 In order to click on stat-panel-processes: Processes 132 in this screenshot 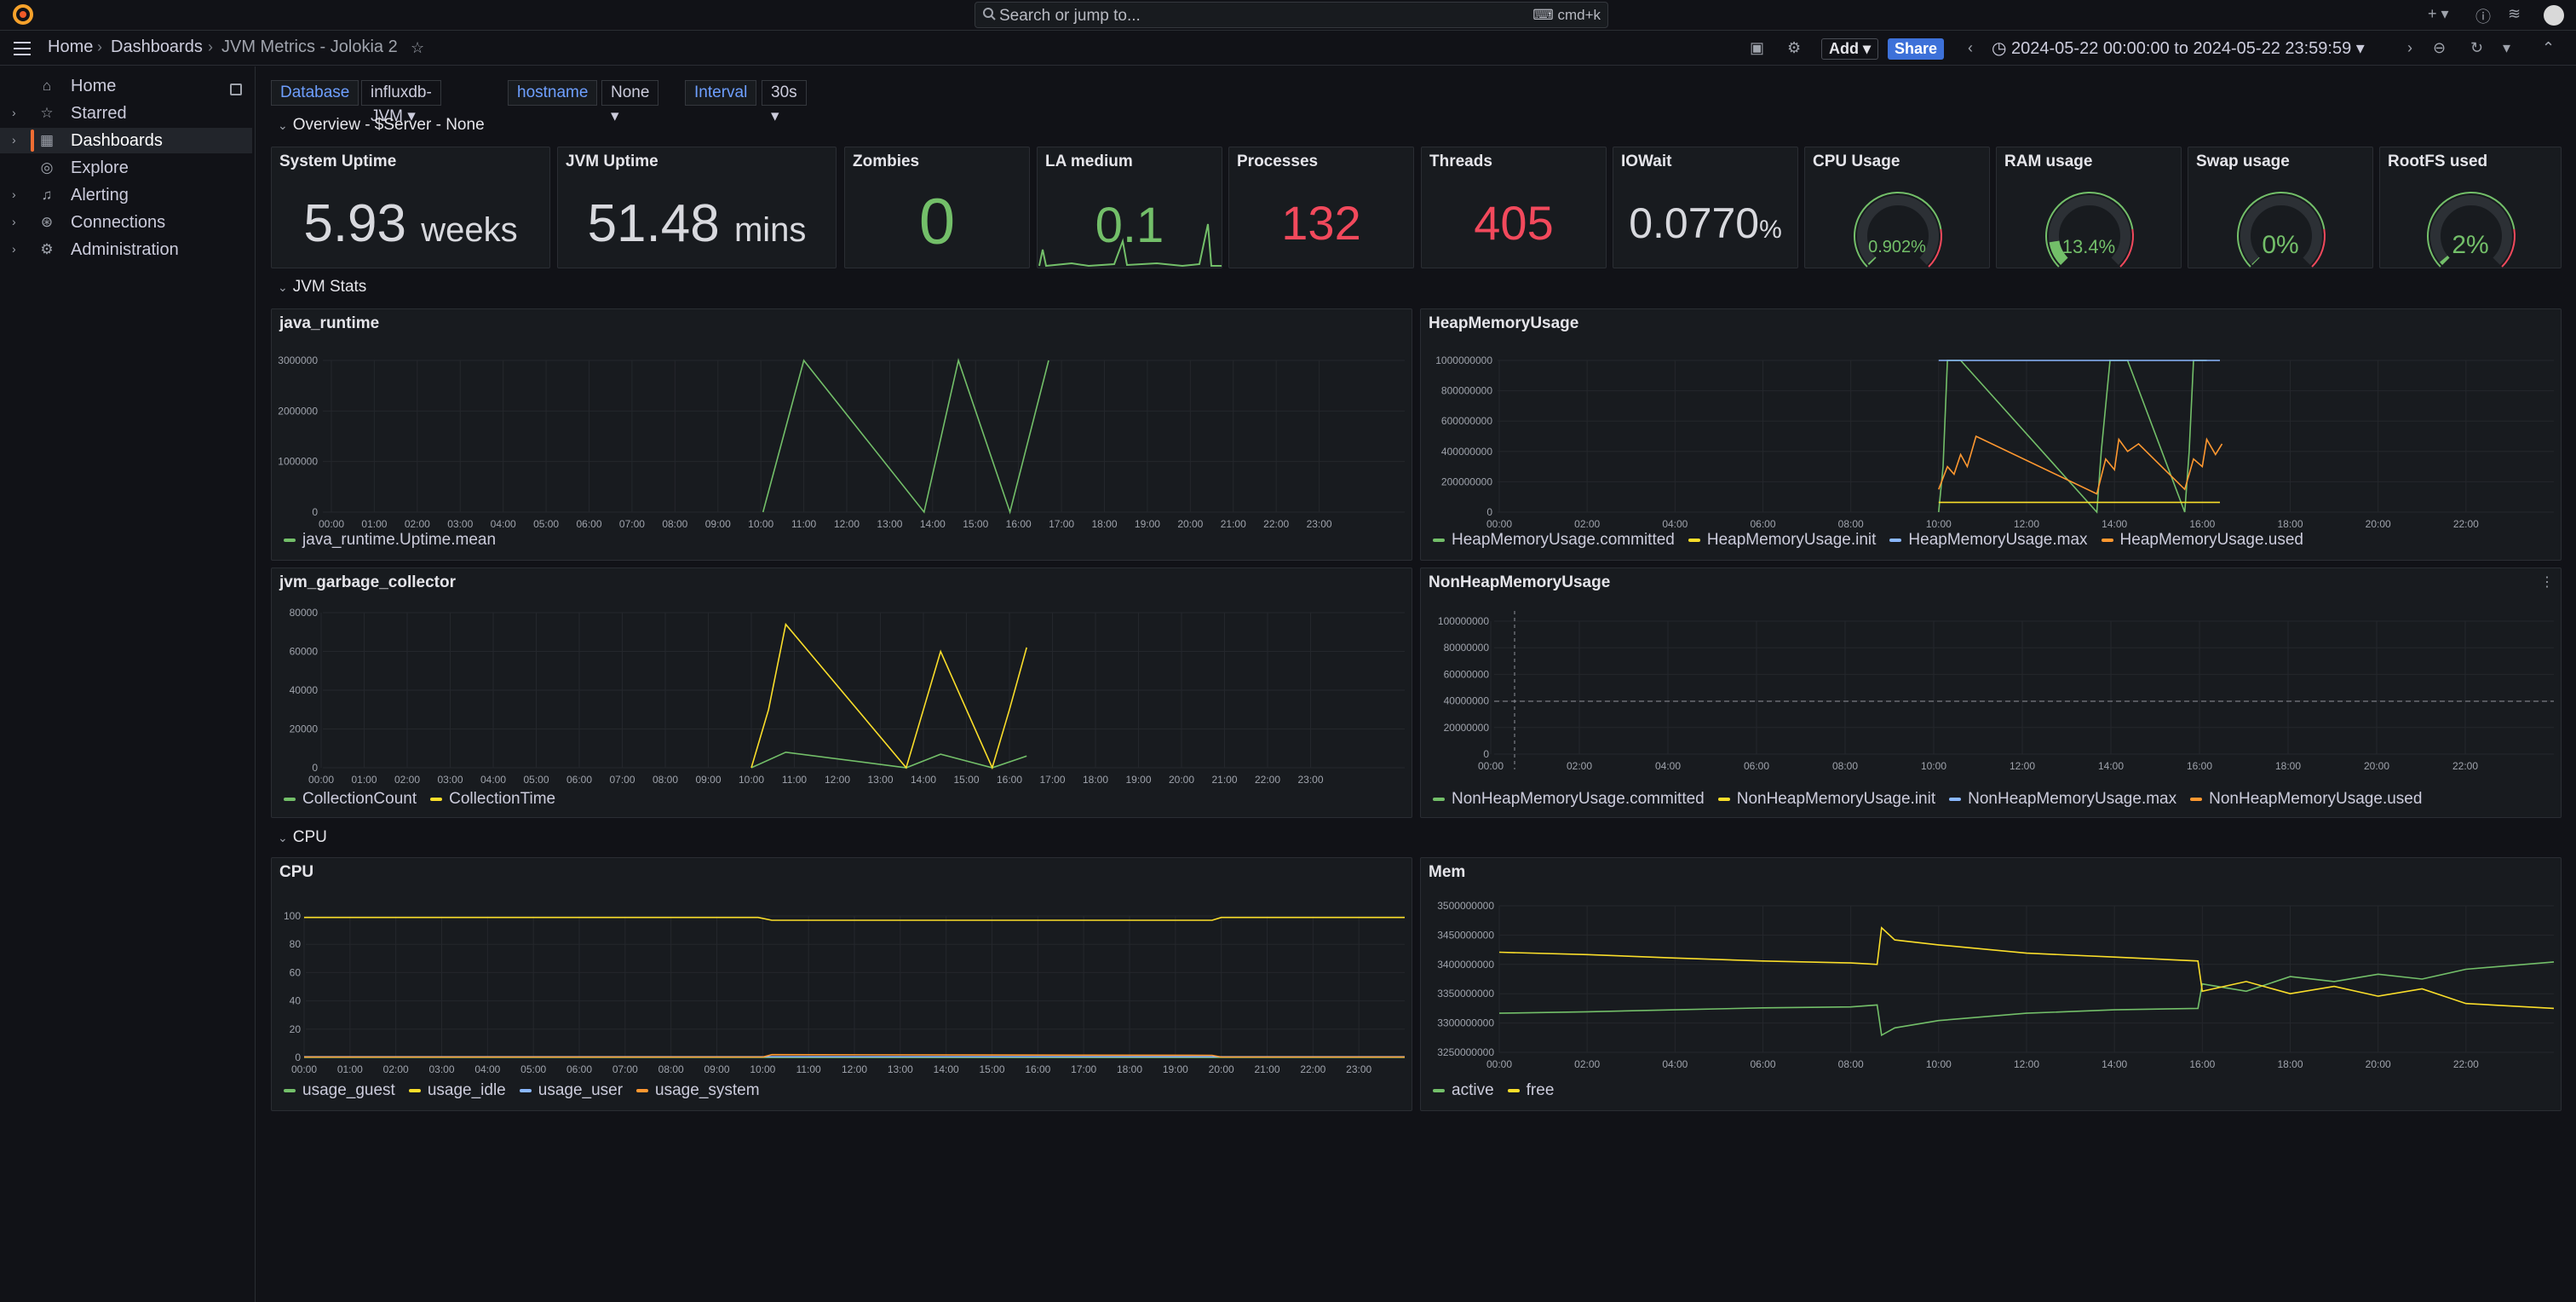, I will do `click(1321, 208)`.